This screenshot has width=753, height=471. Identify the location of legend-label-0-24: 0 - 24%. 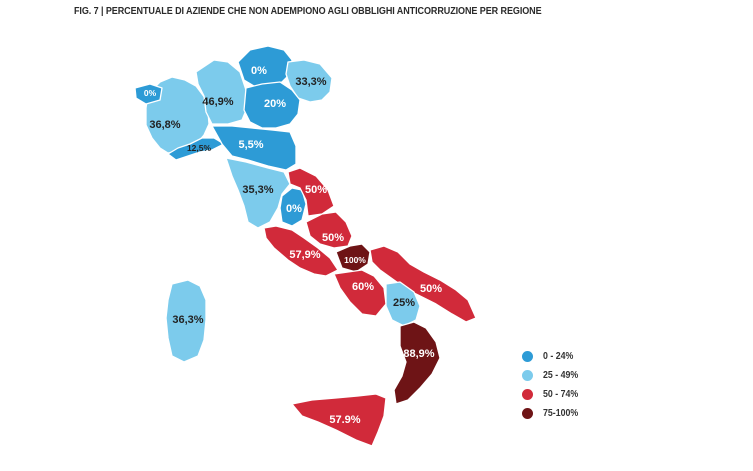
(558, 356).